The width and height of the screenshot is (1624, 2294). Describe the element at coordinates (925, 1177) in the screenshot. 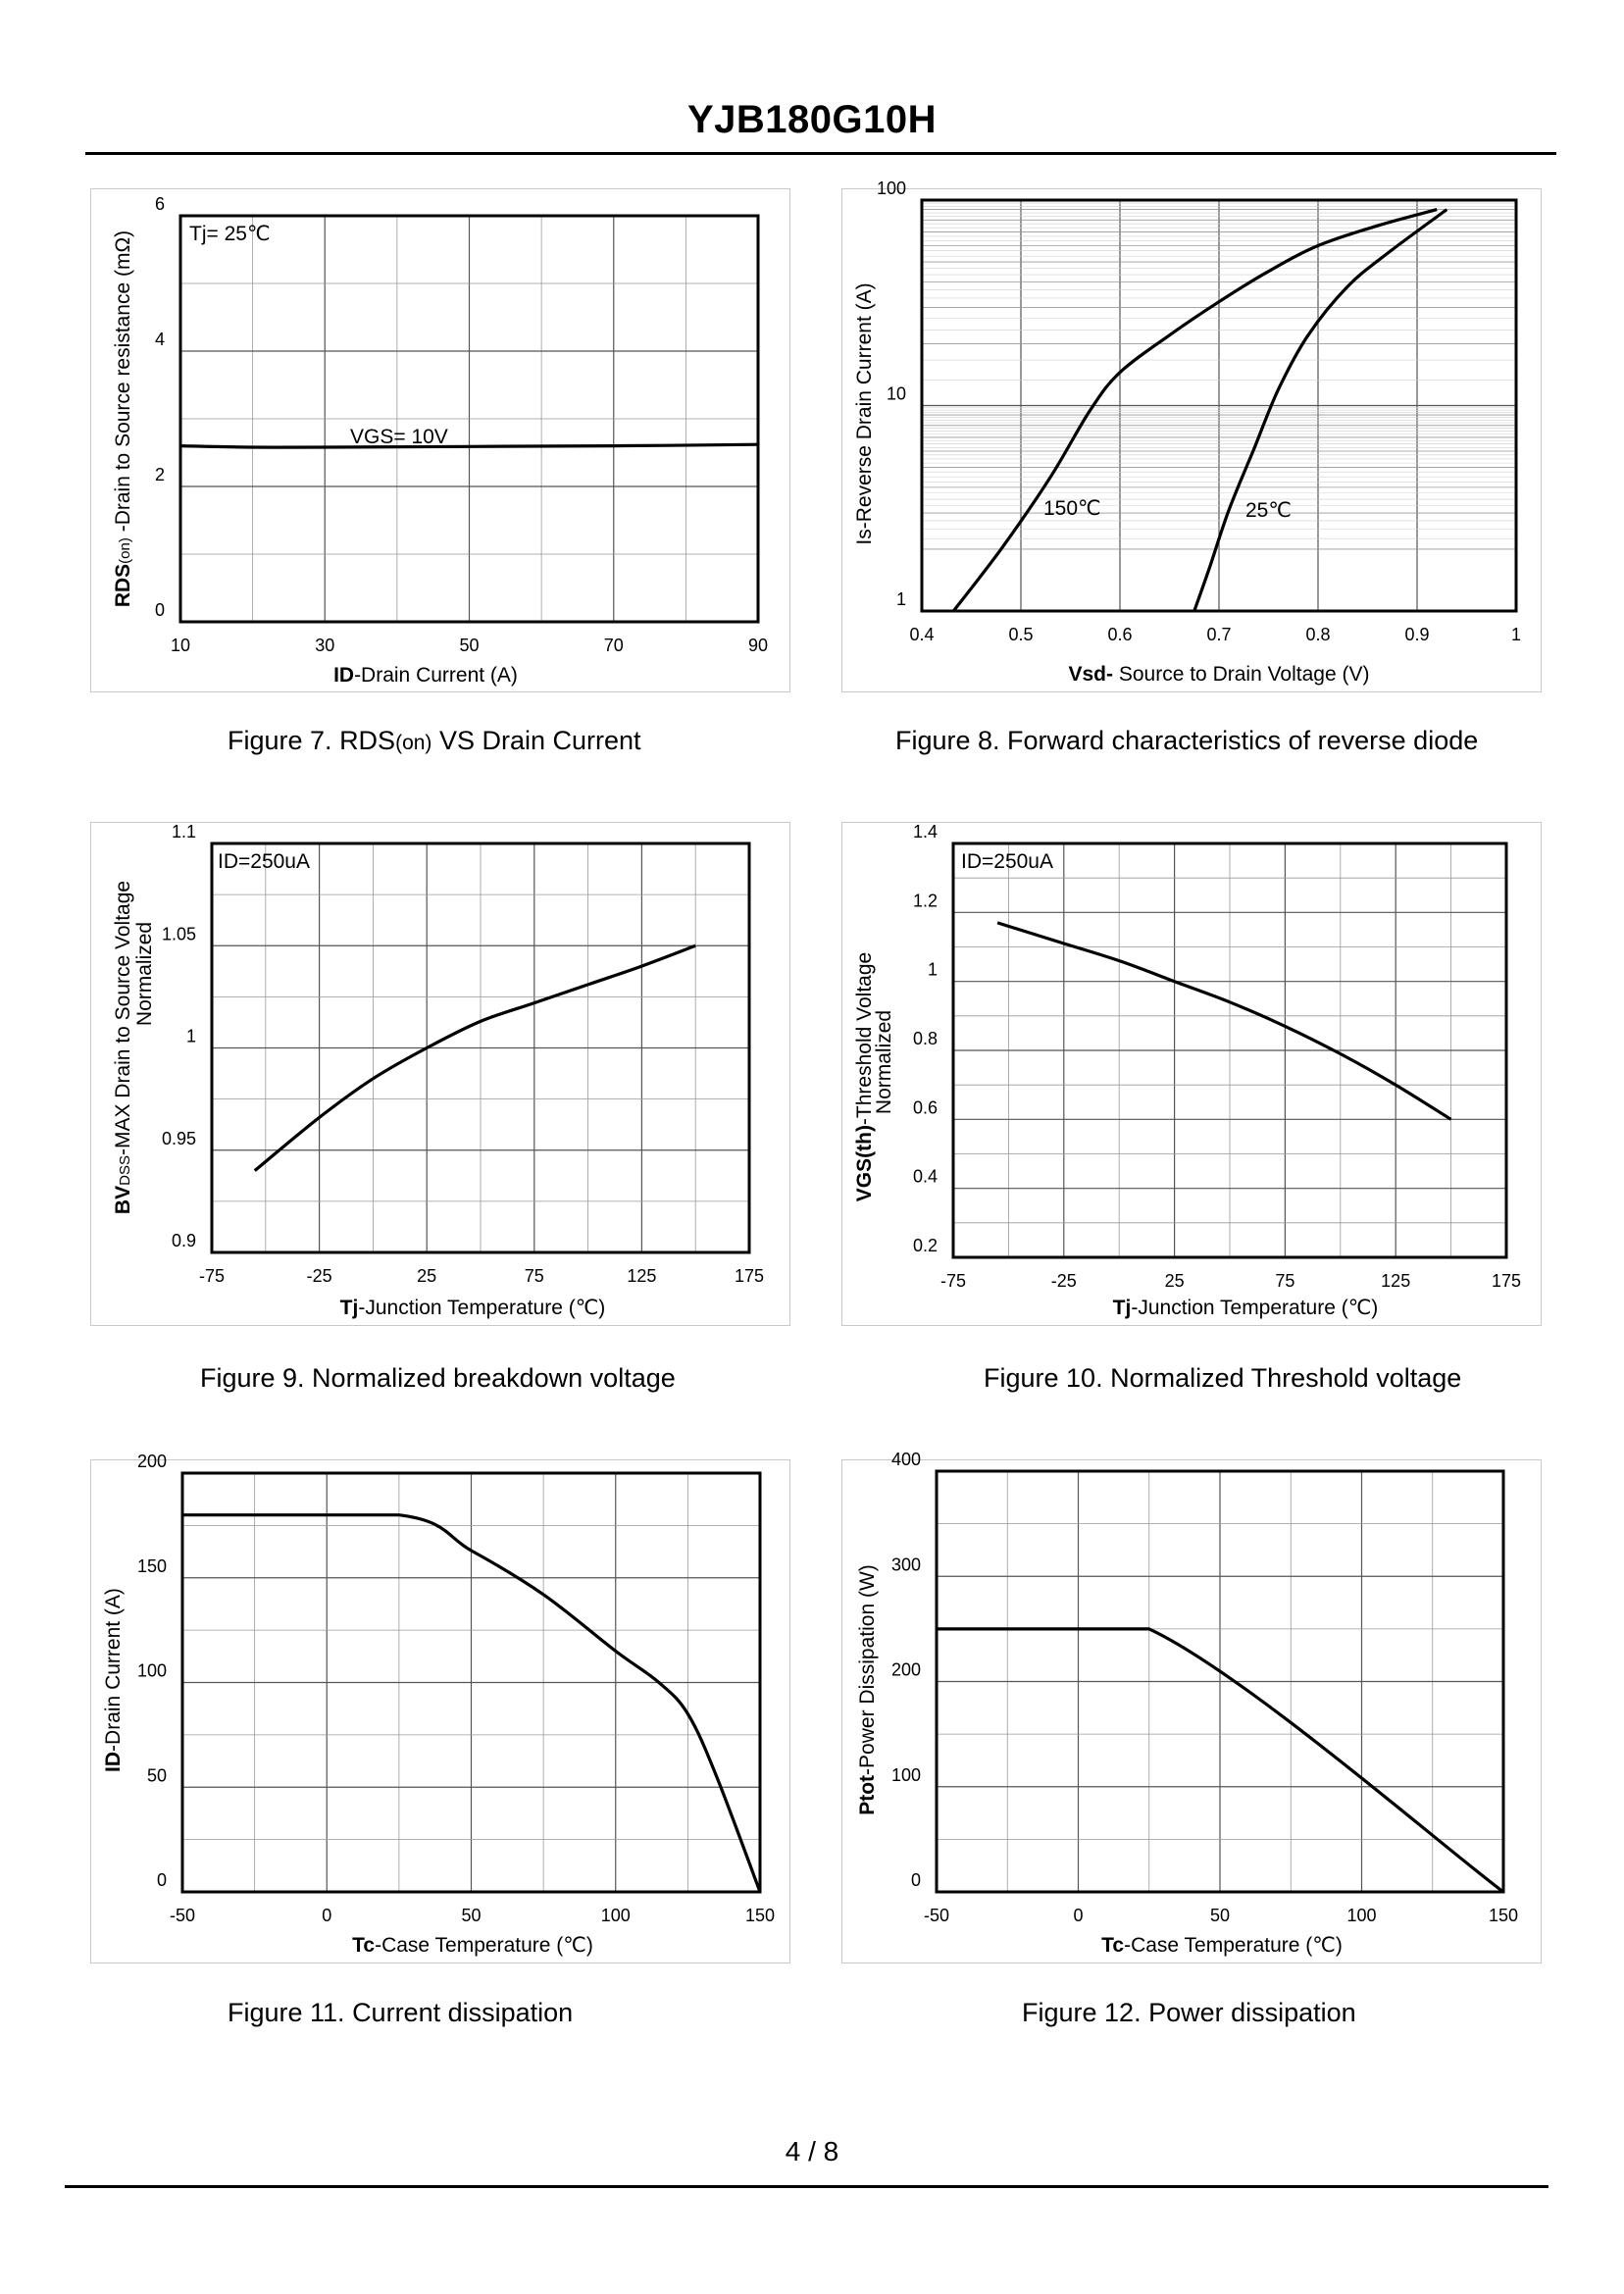

I see `y-tick-label: 0.4` at that location.